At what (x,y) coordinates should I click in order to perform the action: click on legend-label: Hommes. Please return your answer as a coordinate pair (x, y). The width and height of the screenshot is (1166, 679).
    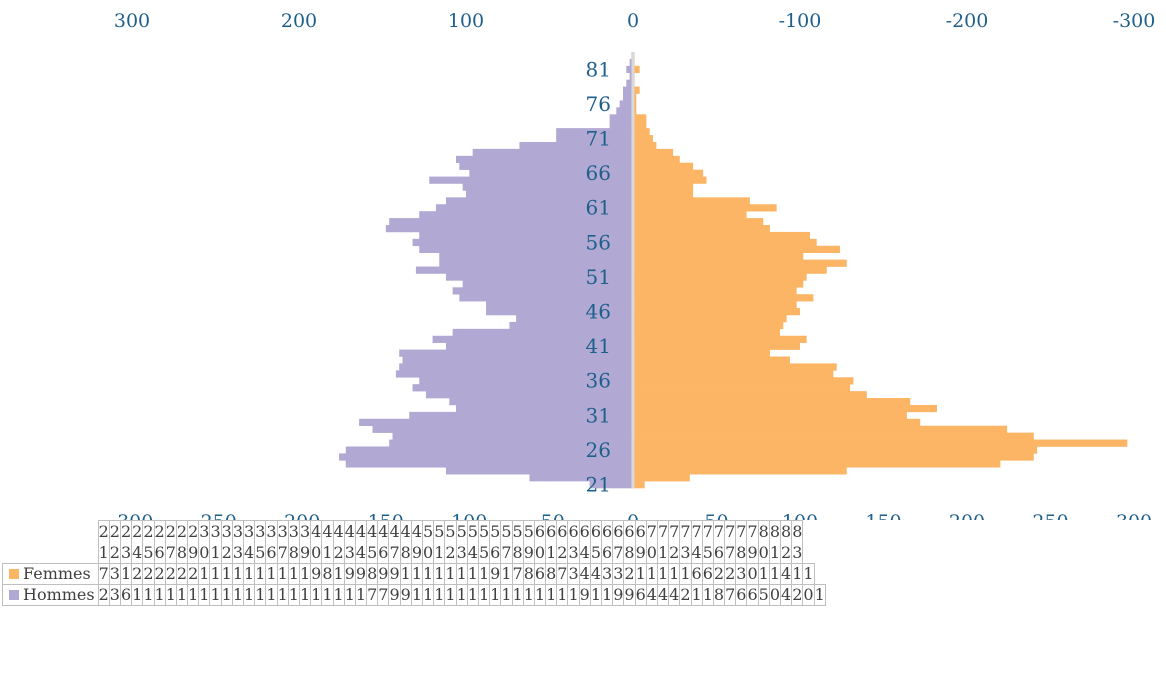
    Looking at the image, I should click on (59, 594).